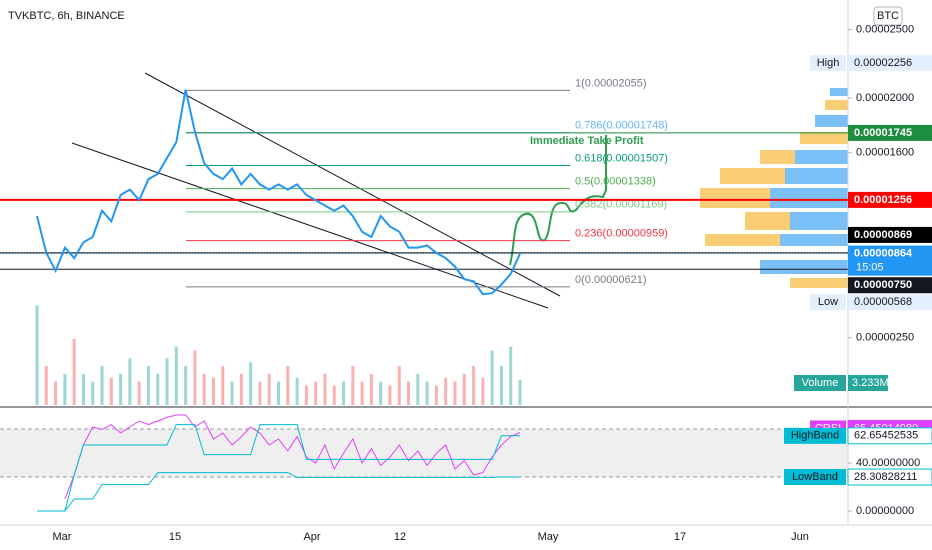 Image resolution: width=932 pixels, height=550 pixels. What do you see at coordinates (883, 63) in the screenshot?
I see `price-tag-value: 0.00002256` at bounding box center [883, 63].